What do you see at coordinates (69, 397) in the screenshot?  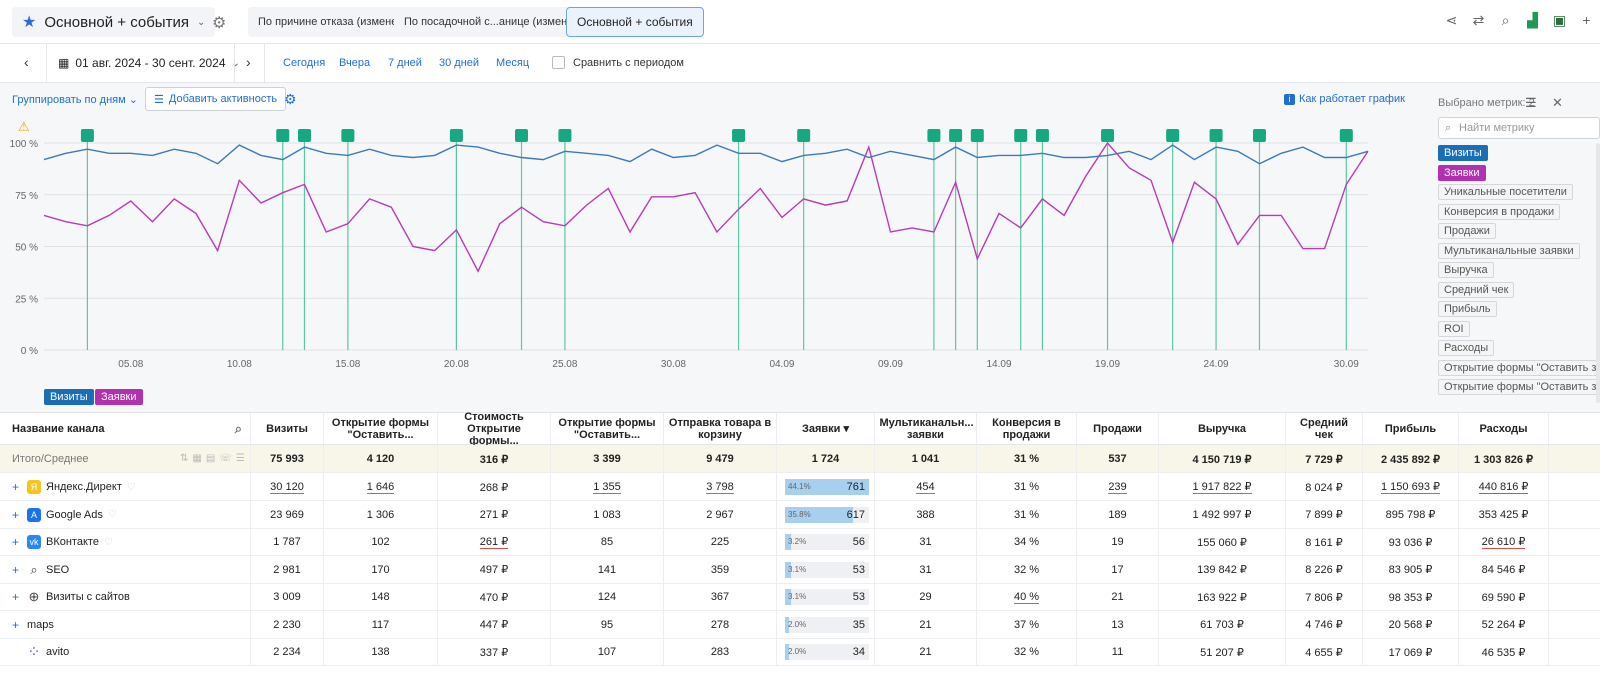 I see `legend-visits: Визиты` at bounding box center [69, 397].